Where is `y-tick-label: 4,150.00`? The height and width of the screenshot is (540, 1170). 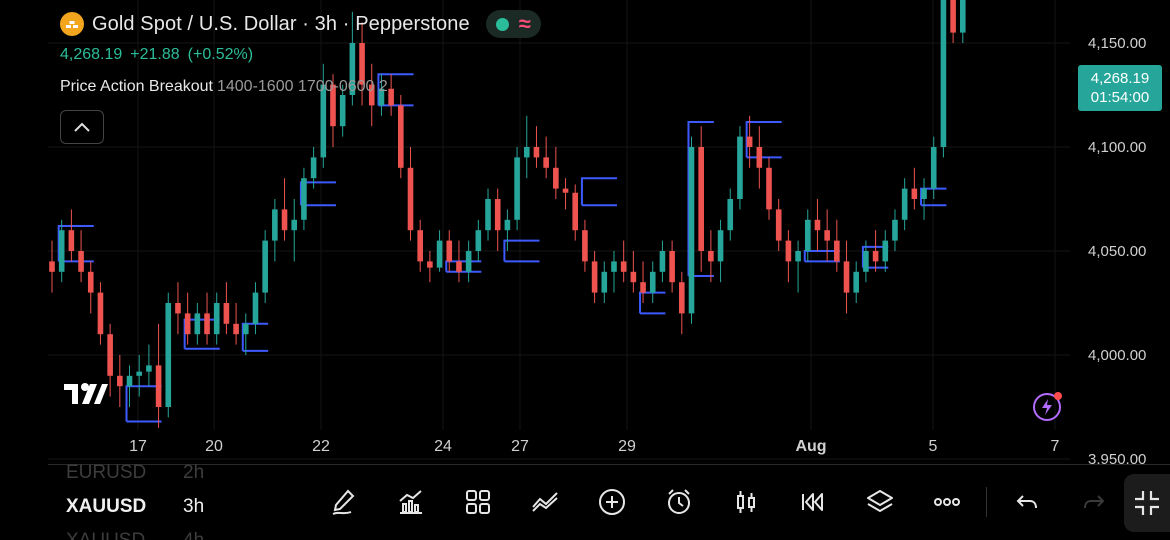
y-tick-label: 4,150.00 is located at coordinates (1117, 43).